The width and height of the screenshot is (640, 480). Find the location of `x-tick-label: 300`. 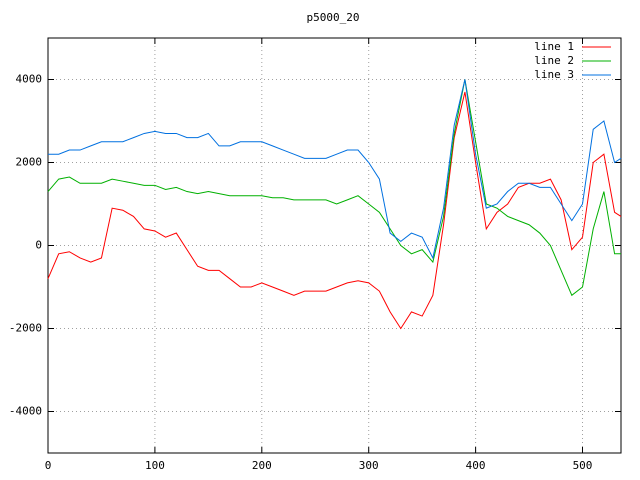

x-tick-label: 300 is located at coordinates (369, 465).